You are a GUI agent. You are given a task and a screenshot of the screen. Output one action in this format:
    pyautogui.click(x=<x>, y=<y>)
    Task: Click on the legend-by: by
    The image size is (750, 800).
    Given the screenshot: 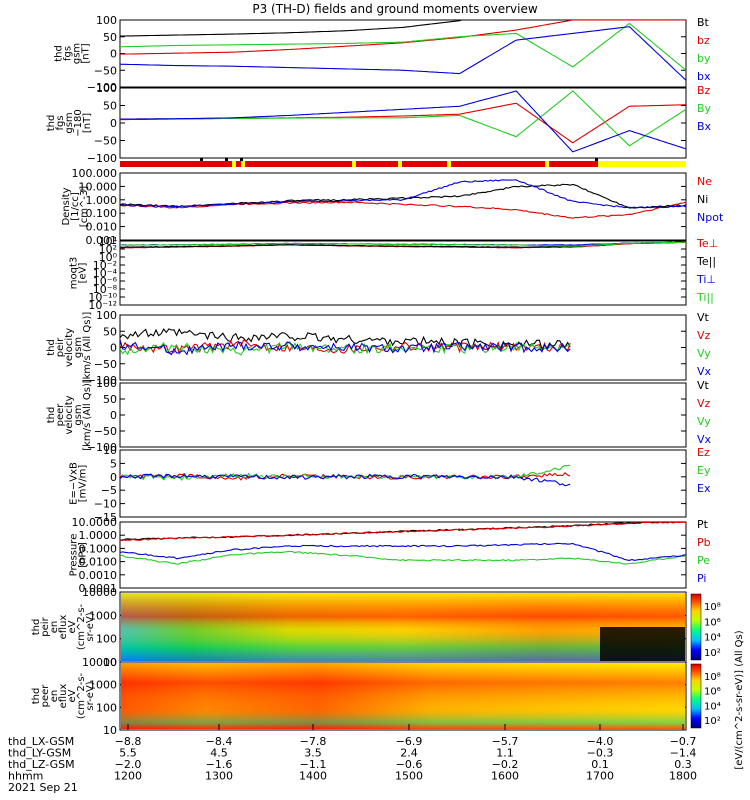 What is the action you would take?
    pyautogui.click(x=704, y=58)
    